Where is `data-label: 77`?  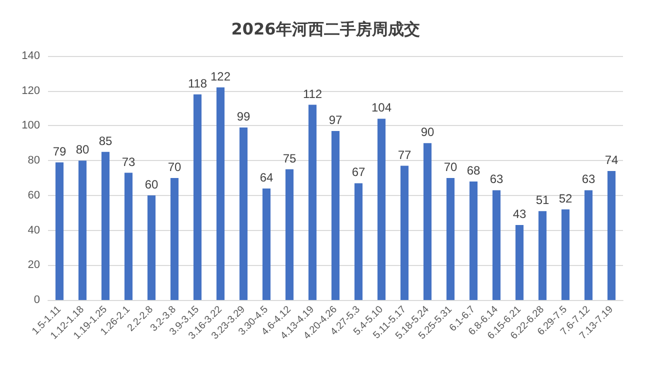 data-label: 77 is located at coordinates (405, 155).